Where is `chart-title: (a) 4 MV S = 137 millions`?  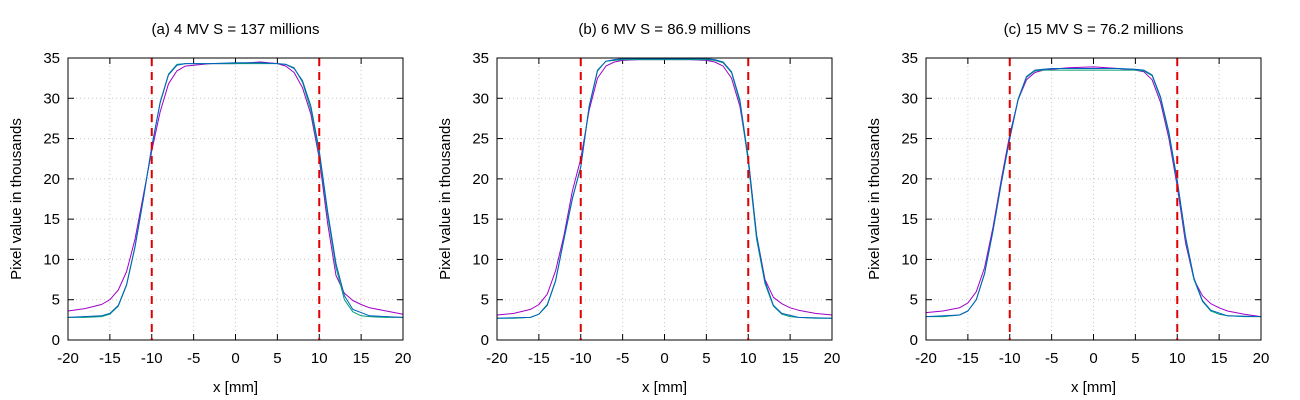
chart-title: (a) 4 MV S = 137 millions is located at coordinates (236, 29).